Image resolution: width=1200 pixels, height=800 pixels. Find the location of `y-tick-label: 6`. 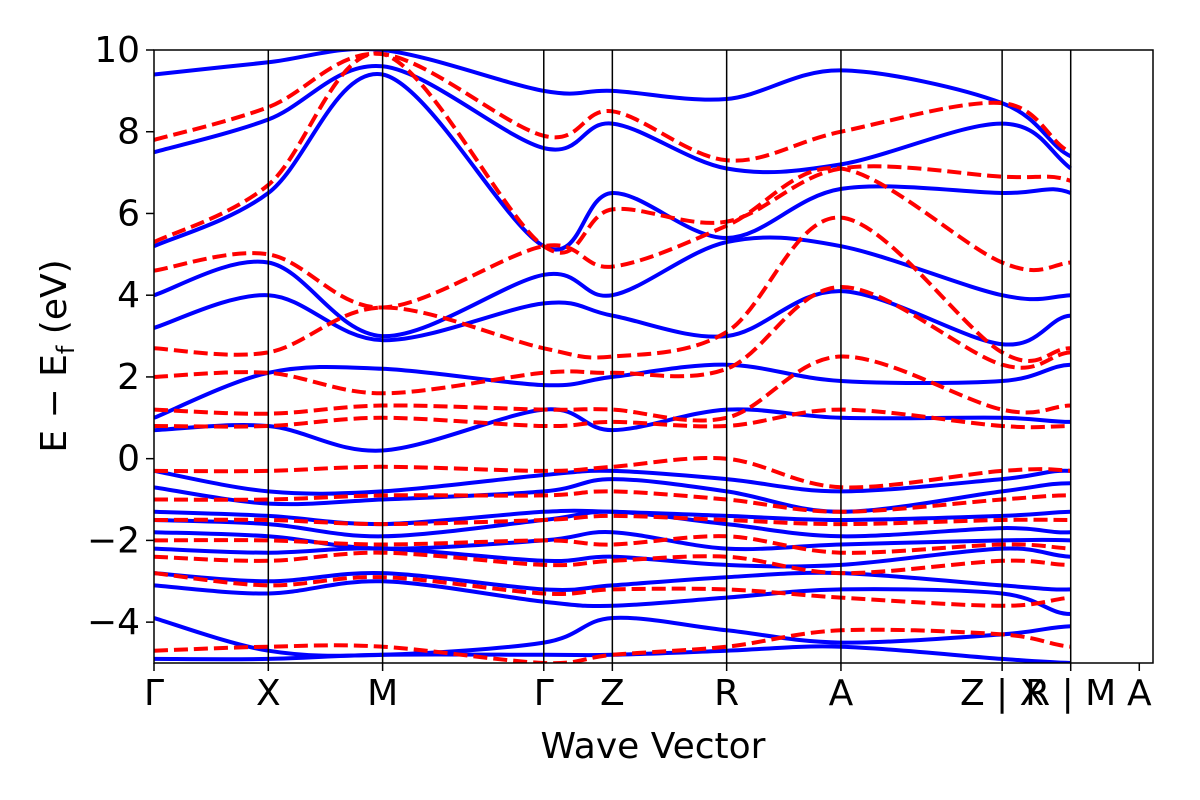

y-tick-label: 6 is located at coordinates (128, 213).